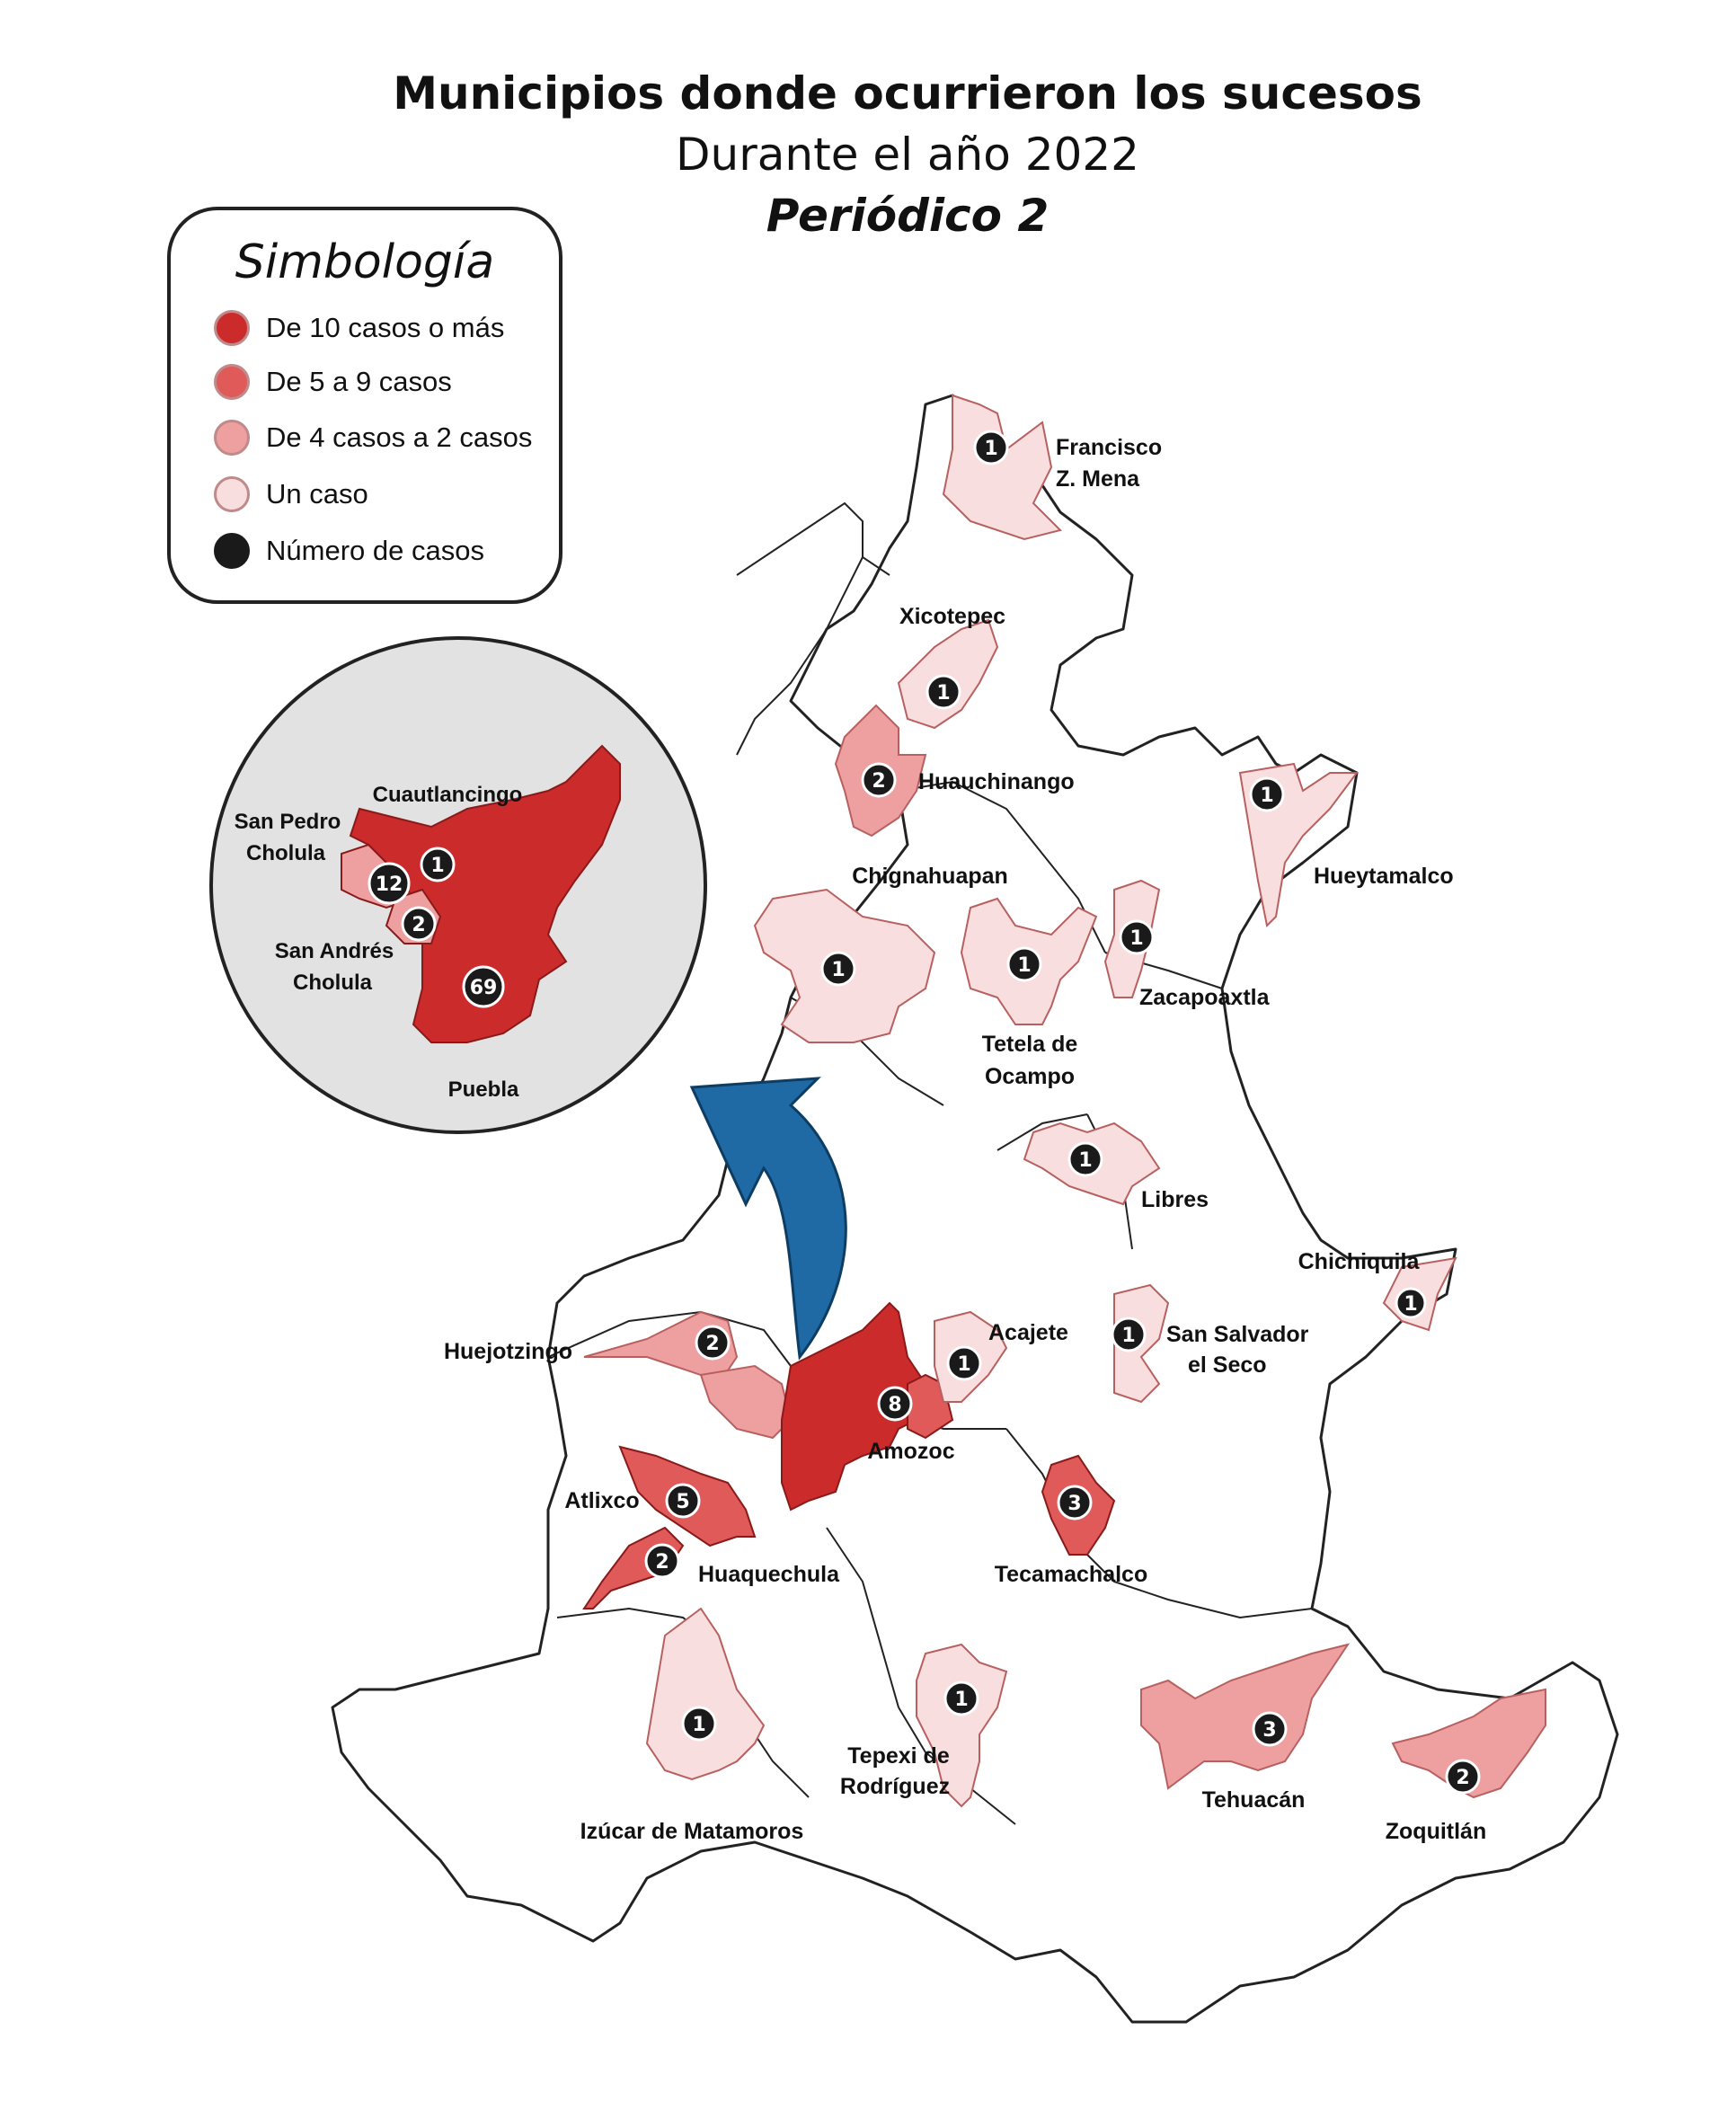 The width and height of the screenshot is (1736, 2128). Describe the element at coordinates (317, 494) in the screenshot. I see `legend-label-single: Un caso` at that location.